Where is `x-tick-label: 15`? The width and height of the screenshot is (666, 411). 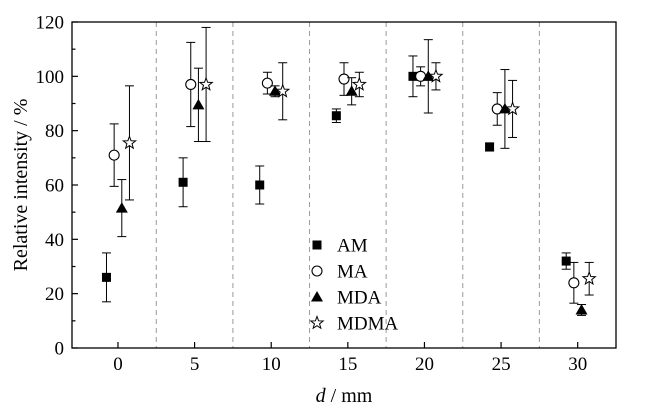
x-tick-label: 15 is located at coordinates (347, 364).